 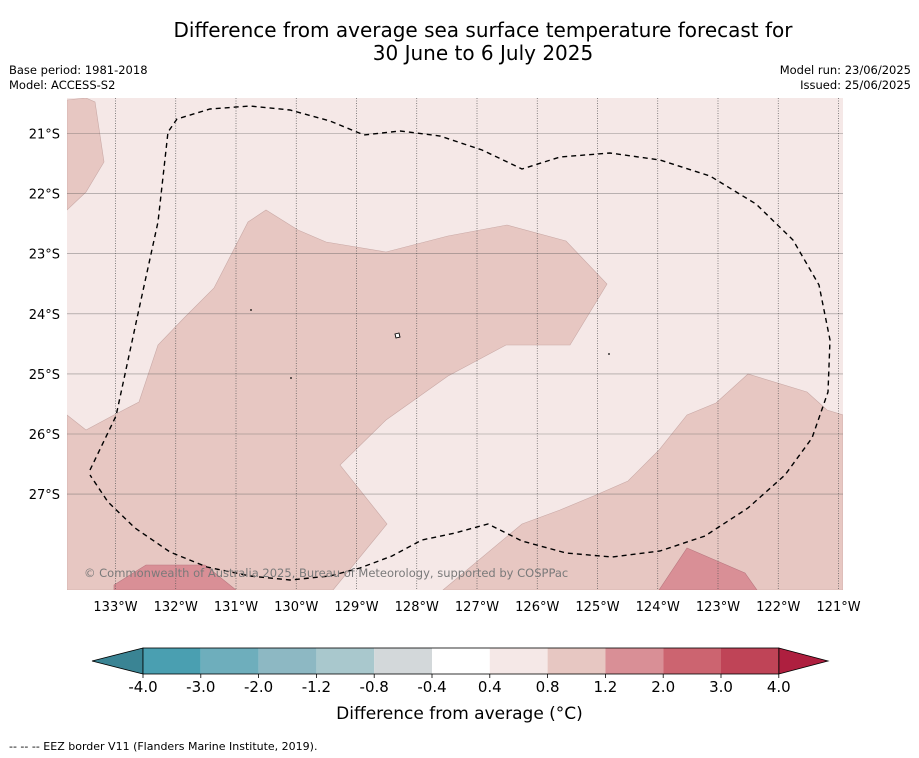 I want to click on longitude-tick-label: 122°W, so click(x=778, y=607).